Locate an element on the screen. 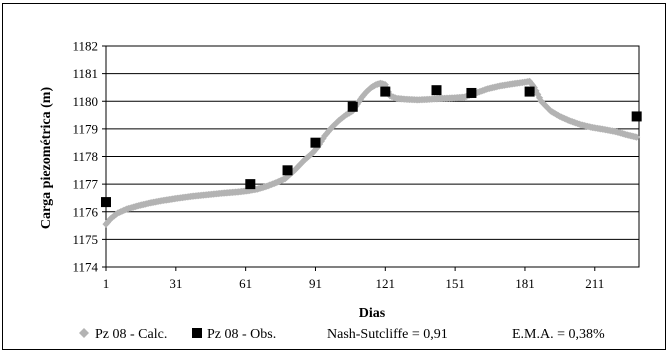 The image size is (669, 354). x-tick-label: 91 is located at coordinates (315, 283).